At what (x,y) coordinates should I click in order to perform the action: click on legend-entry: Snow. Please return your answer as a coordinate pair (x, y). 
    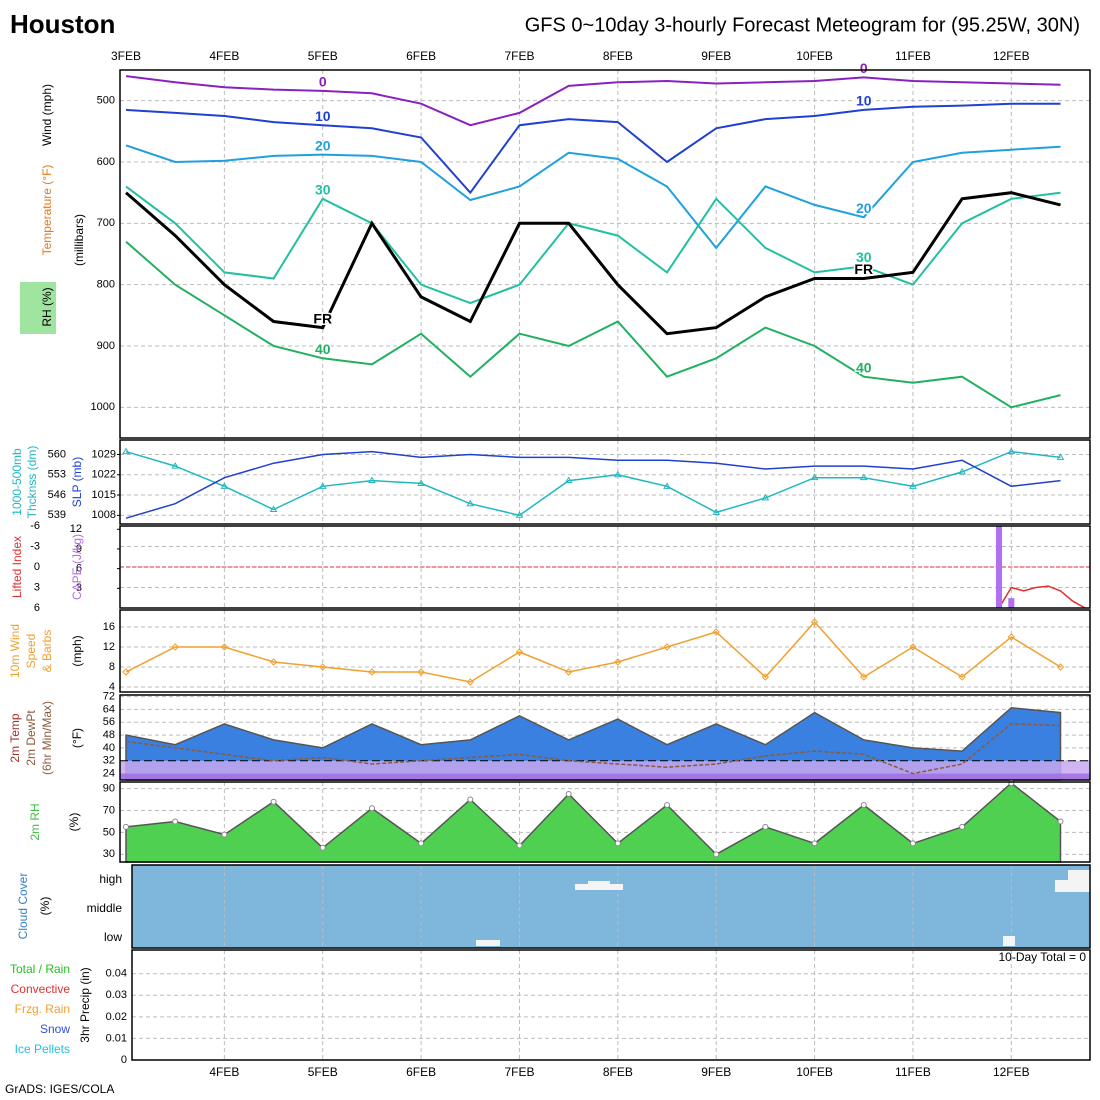
    Looking at the image, I should click on (55, 1029).